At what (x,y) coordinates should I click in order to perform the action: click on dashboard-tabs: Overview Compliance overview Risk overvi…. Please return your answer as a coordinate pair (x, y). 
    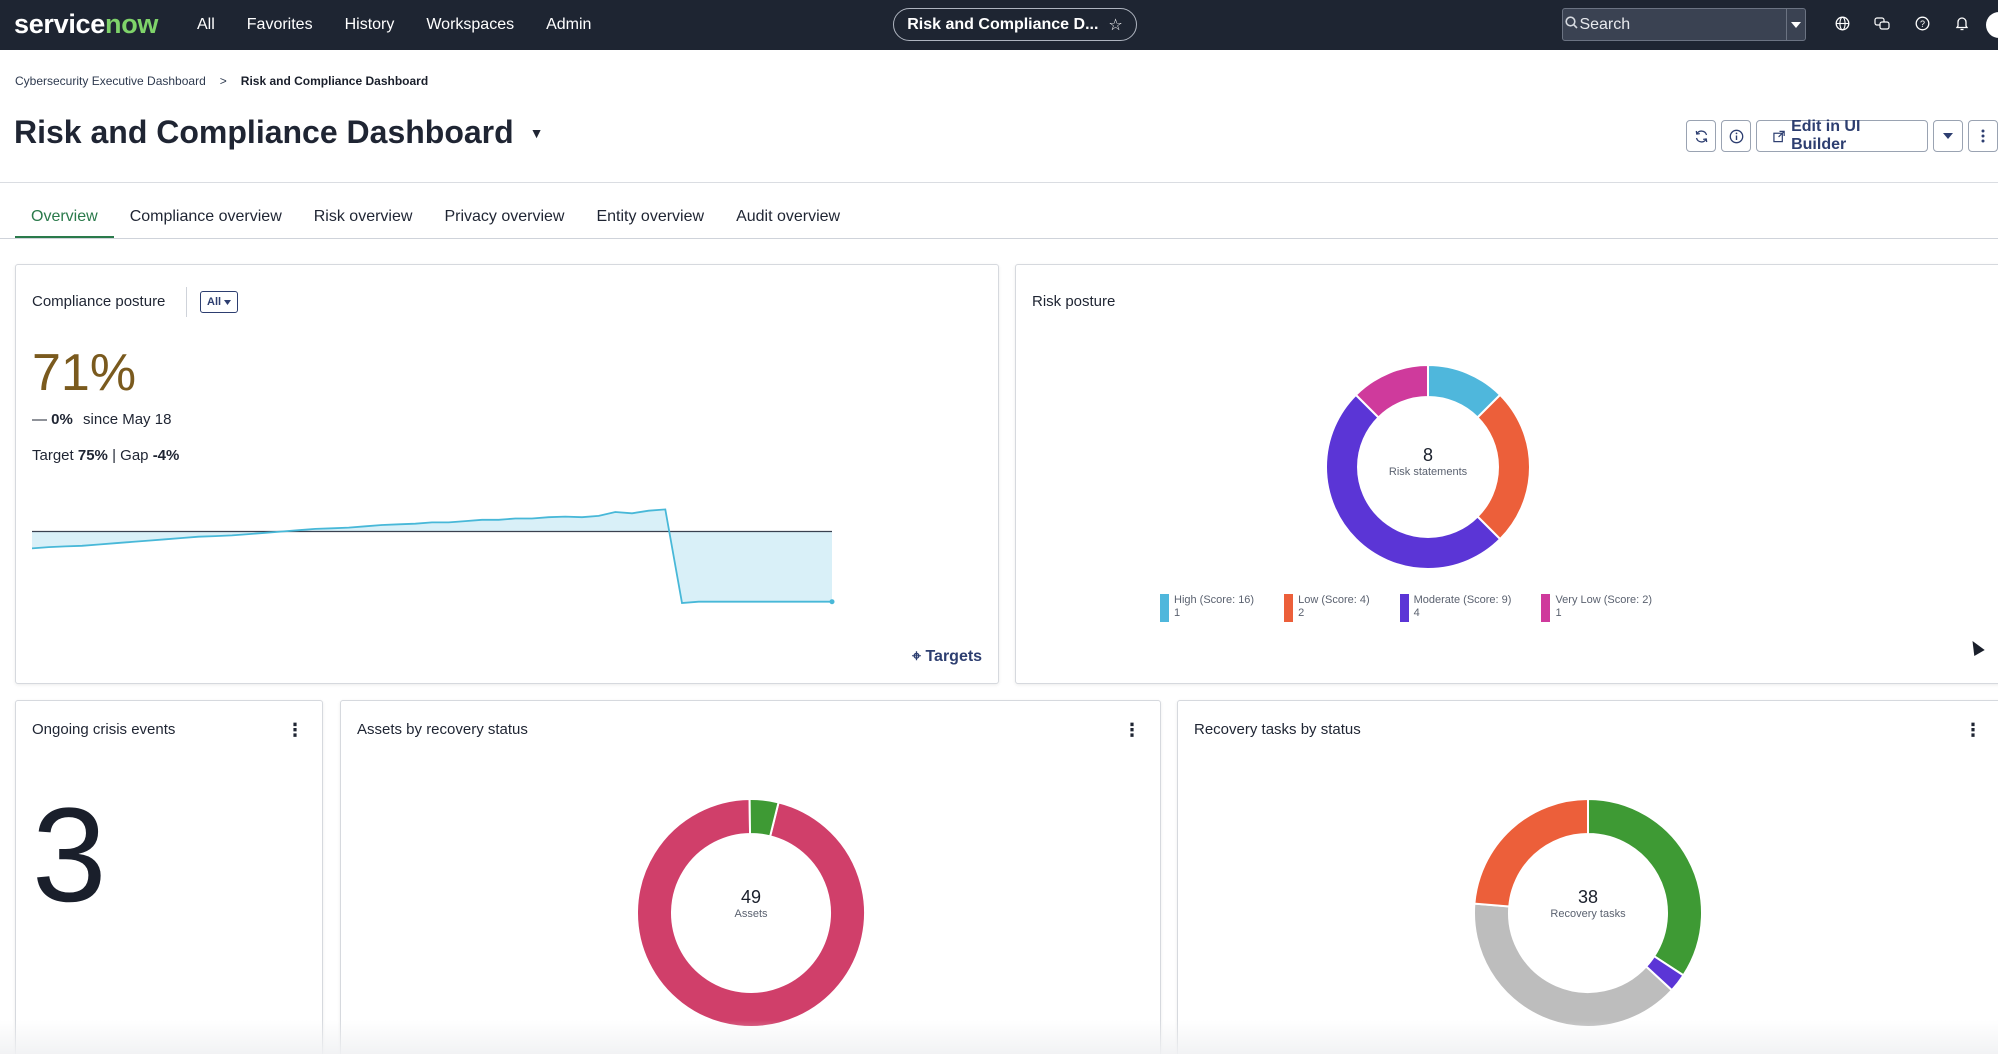
    Looking at the image, I should click on (435, 223).